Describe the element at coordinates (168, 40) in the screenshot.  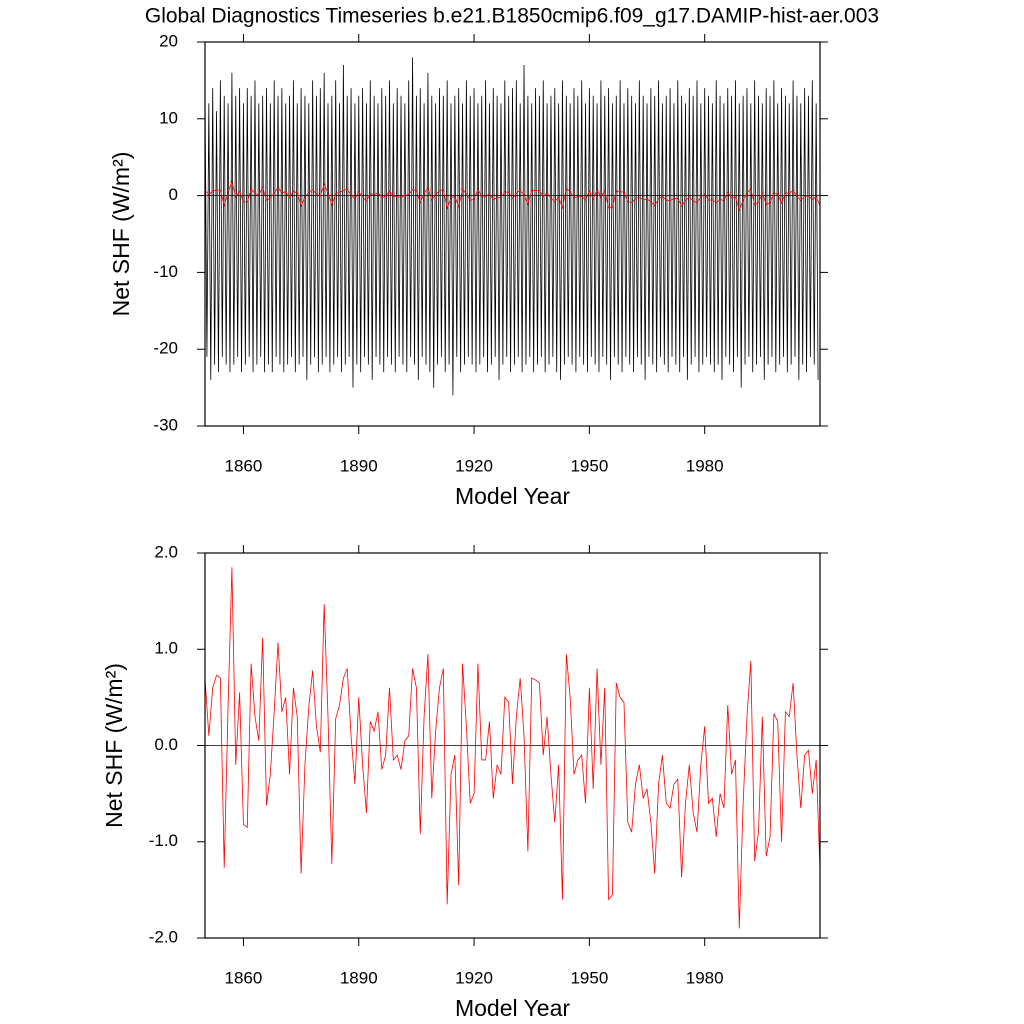
I see `y-tick-label: 20` at that location.